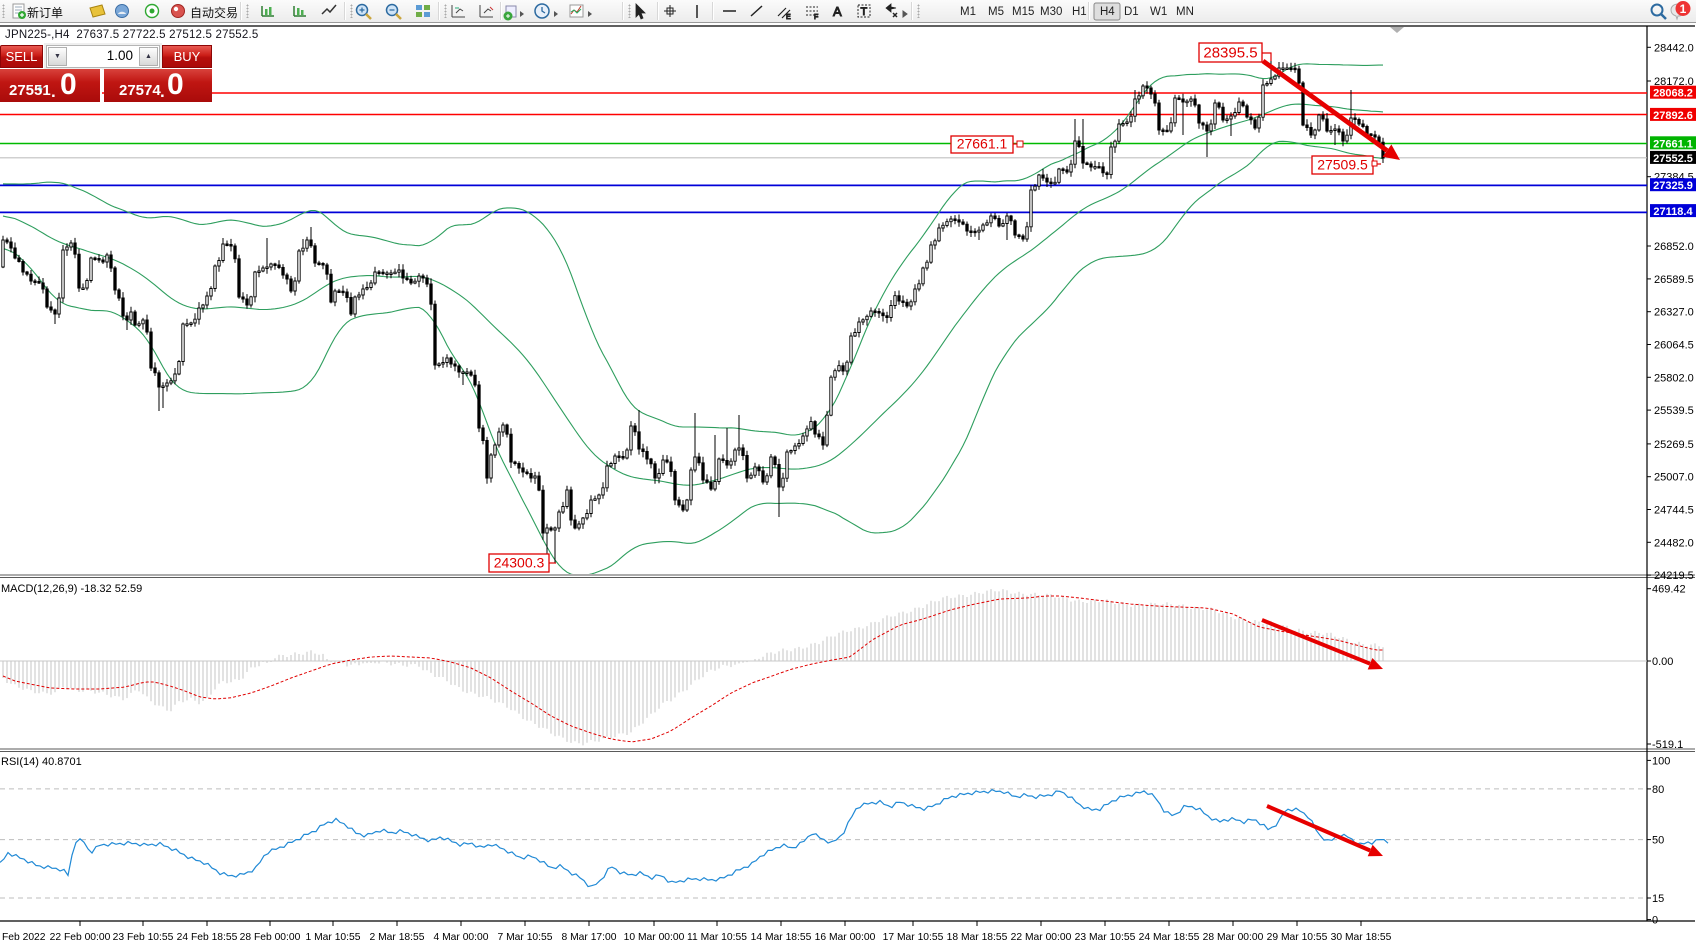 Image resolution: width=1696 pixels, height=943 pixels. What do you see at coordinates (1674, 478) in the screenshot?
I see `svg-text: 25007.0` at bounding box center [1674, 478].